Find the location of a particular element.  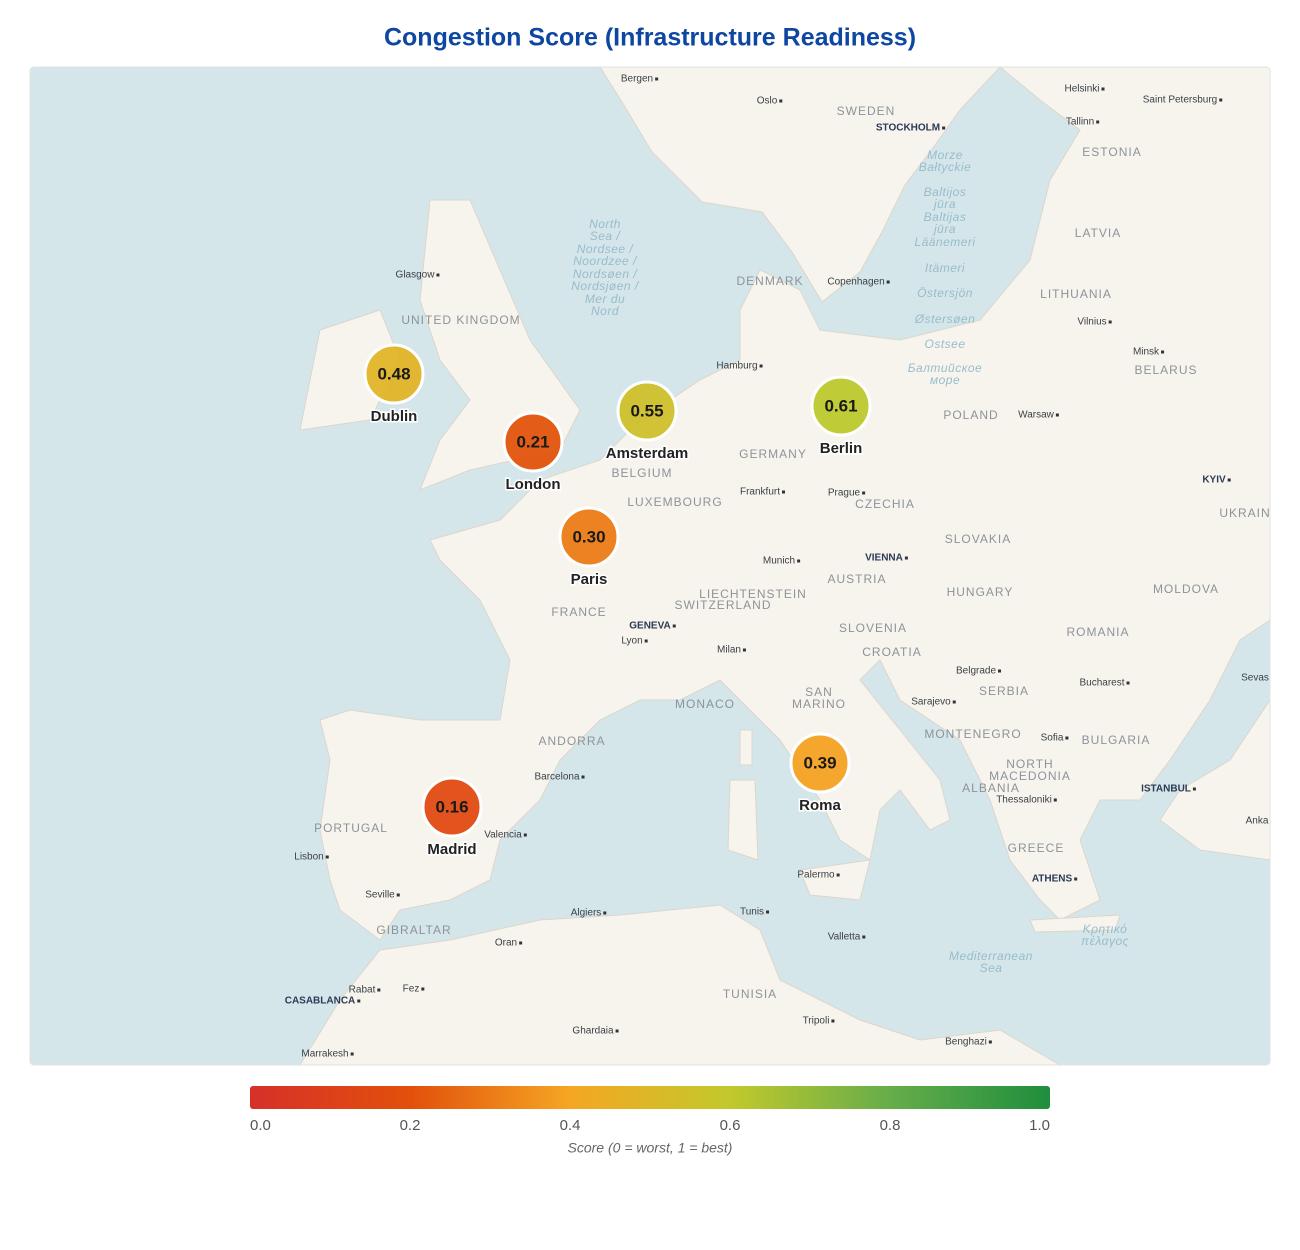

marker is located at coordinates (452, 807).